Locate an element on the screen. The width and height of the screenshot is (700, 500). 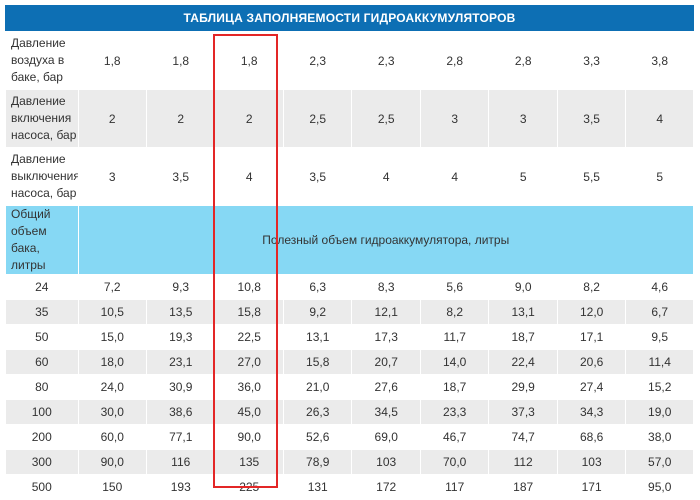
useful-volume-cell: 5,6 is located at coordinates (454, 287).